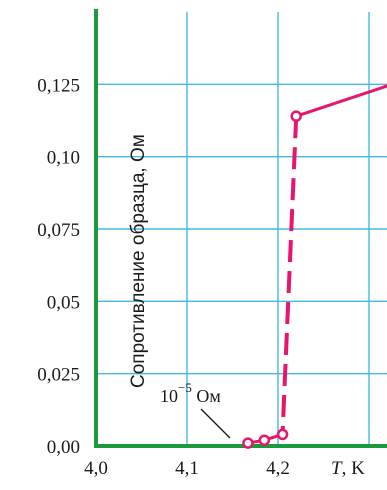 This screenshot has width=387, height=490. What do you see at coordinates (215, 423) in the screenshot?
I see `annotation-leader` at bounding box center [215, 423].